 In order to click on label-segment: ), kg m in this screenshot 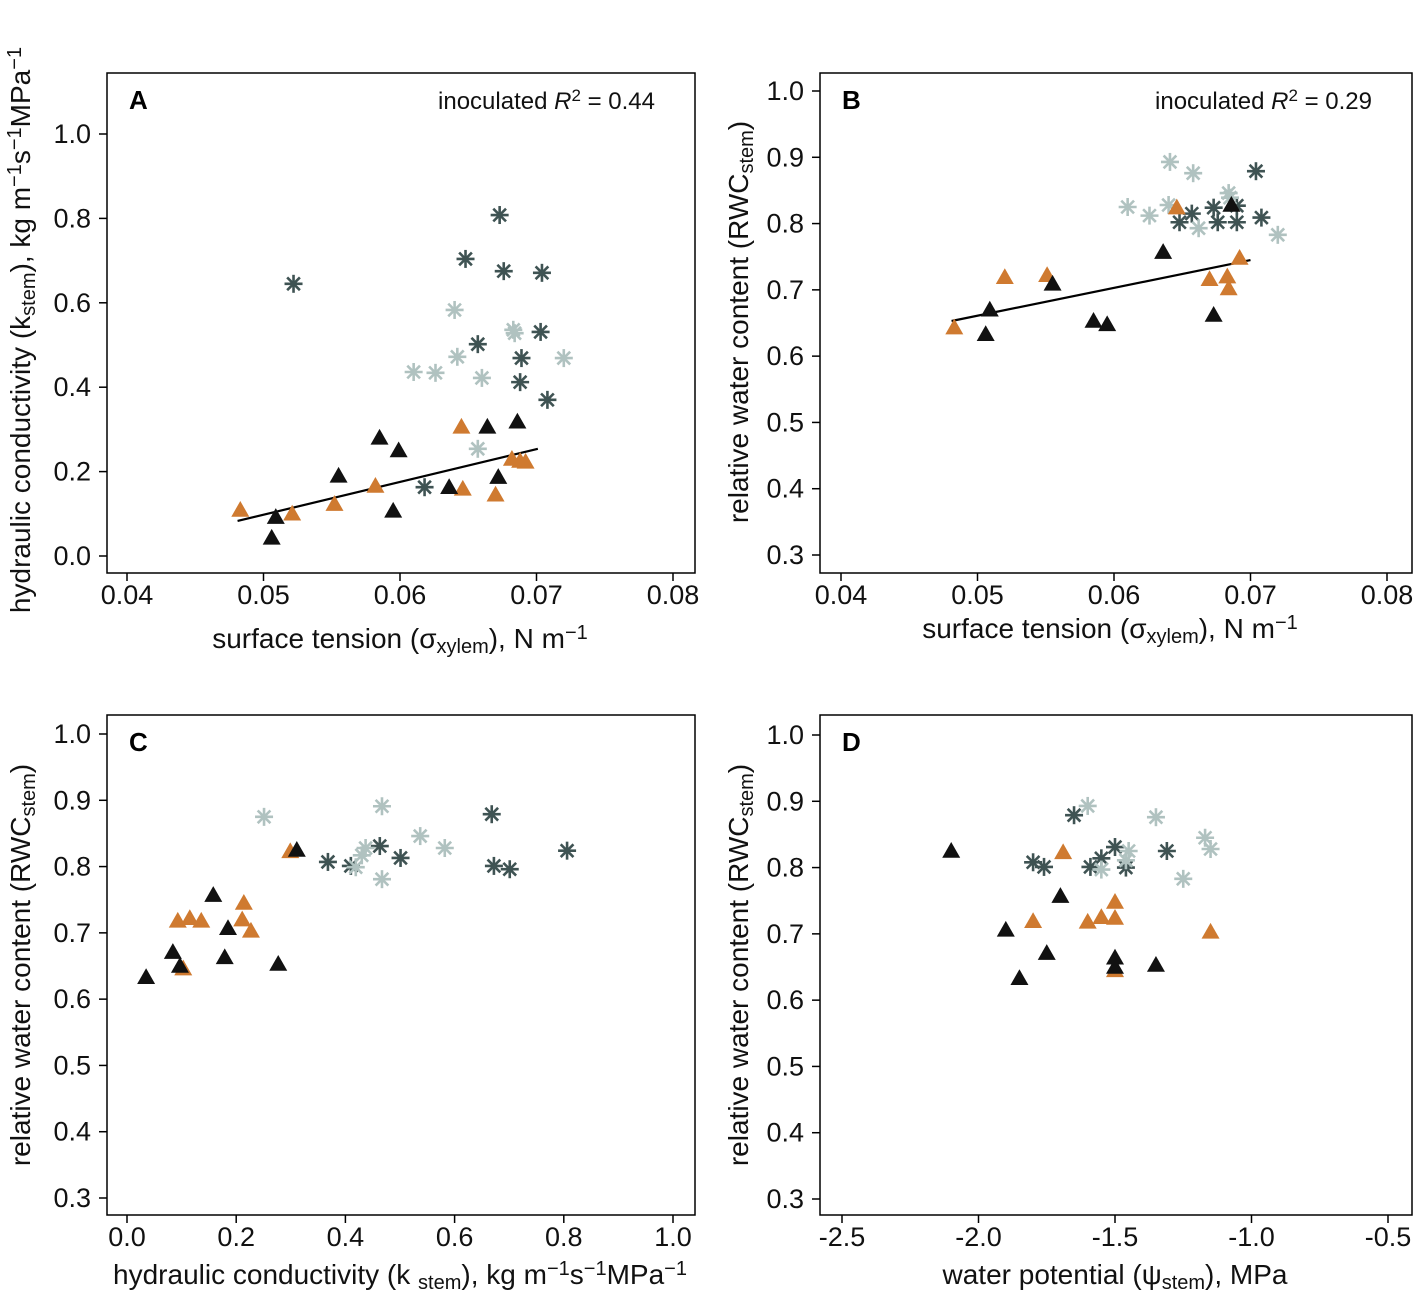, I will do `click(20, 230)`.